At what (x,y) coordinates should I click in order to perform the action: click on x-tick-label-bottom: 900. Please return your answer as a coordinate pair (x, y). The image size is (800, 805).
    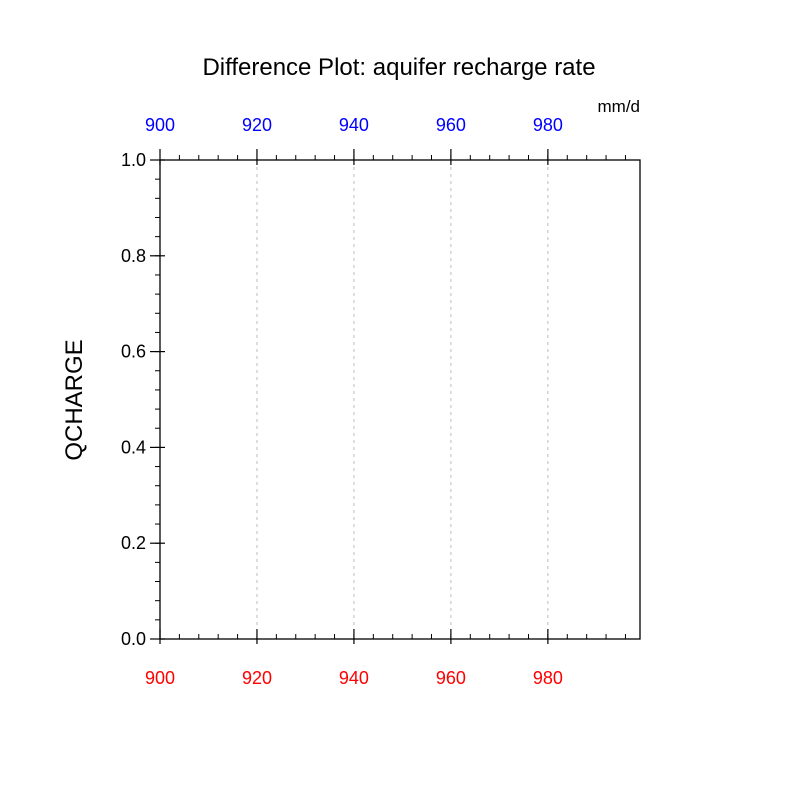
    Looking at the image, I should click on (160, 678).